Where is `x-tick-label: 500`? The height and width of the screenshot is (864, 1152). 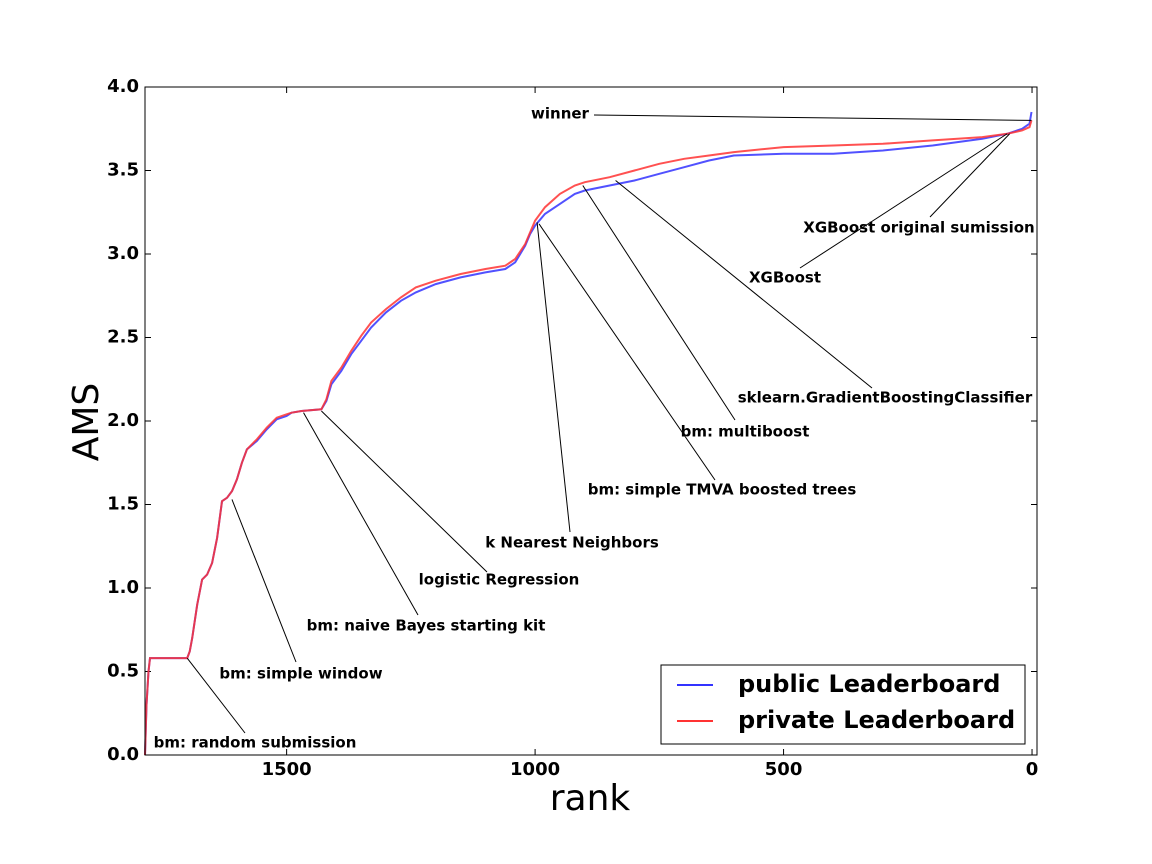 x-tick-label: 500 is located at coordinates (784, 769).